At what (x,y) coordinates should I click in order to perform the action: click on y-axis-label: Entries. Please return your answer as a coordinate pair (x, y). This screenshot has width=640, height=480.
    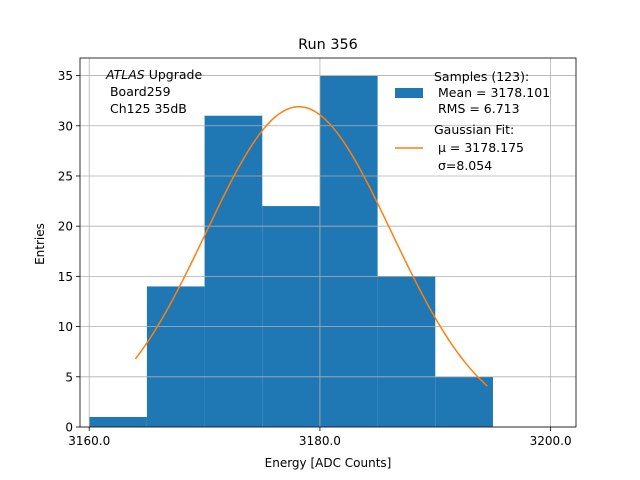
    Looking at the image, I should click on (40, 244).